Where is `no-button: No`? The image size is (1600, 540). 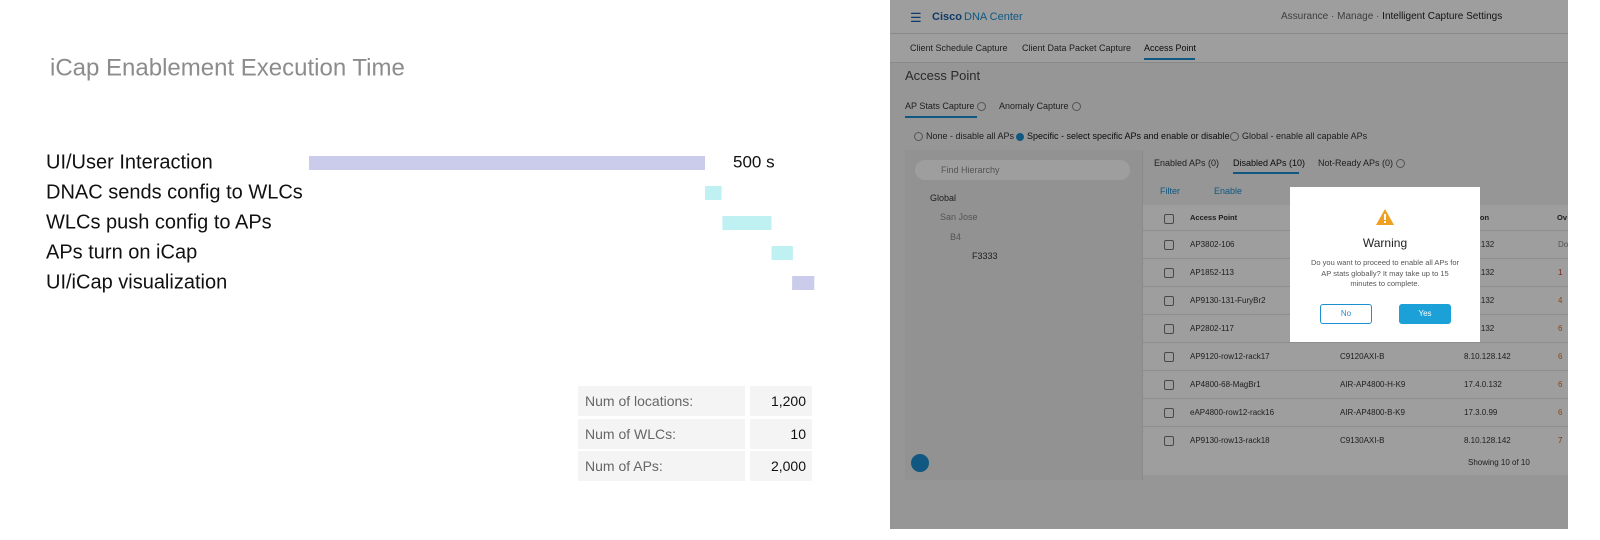 no-button: No is located at coordinates (1346, 314).